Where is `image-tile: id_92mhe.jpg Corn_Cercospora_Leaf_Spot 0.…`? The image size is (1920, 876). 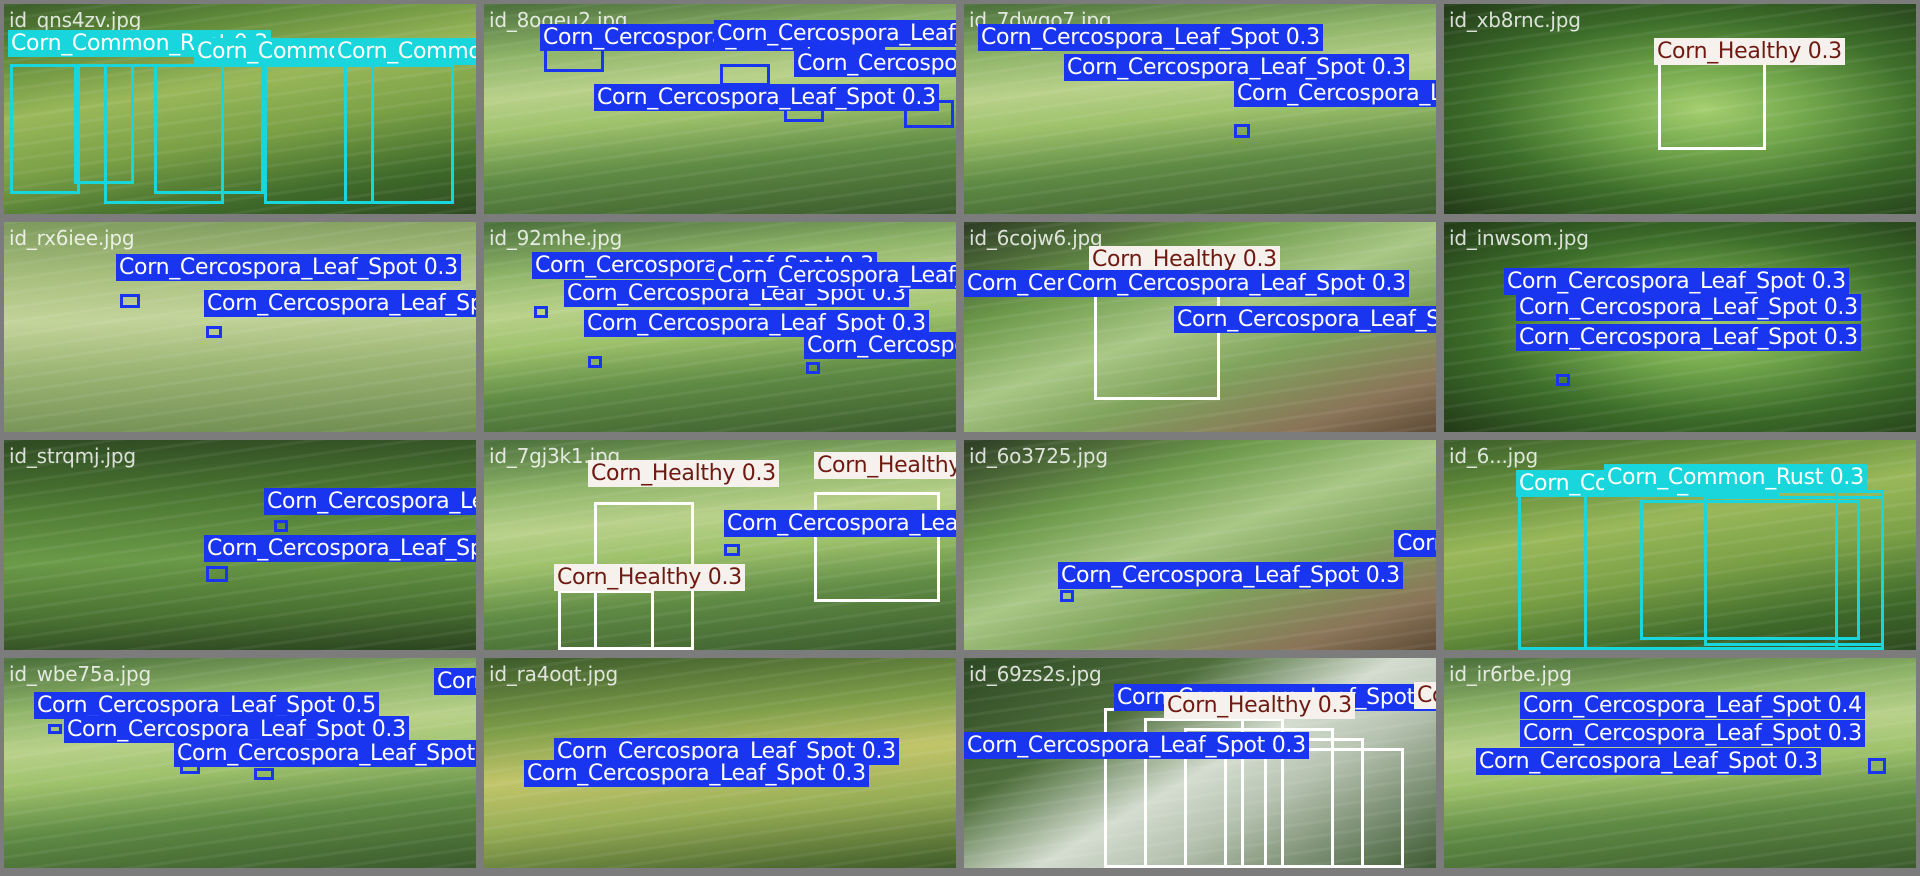 image-tile: id_92mhe.jpg Corn_Cercospora_Leaf_Spot 0.… is located at coordinates (720, 327).